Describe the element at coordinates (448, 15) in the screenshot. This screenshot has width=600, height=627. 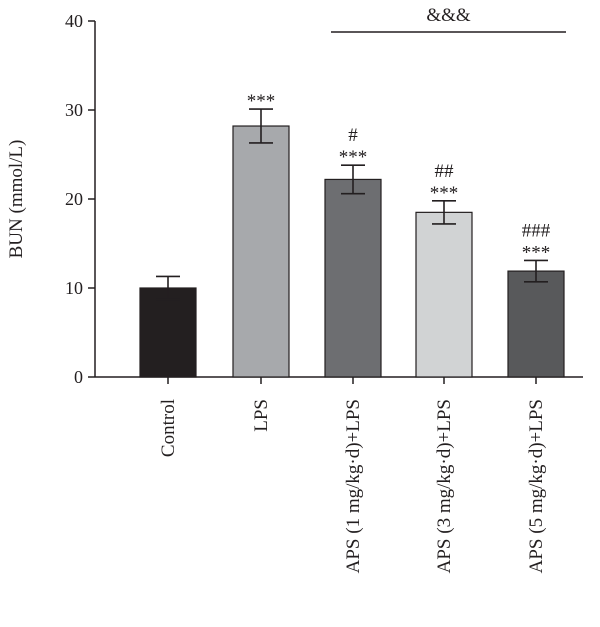
I see `bracket-label: &&&` at that location.